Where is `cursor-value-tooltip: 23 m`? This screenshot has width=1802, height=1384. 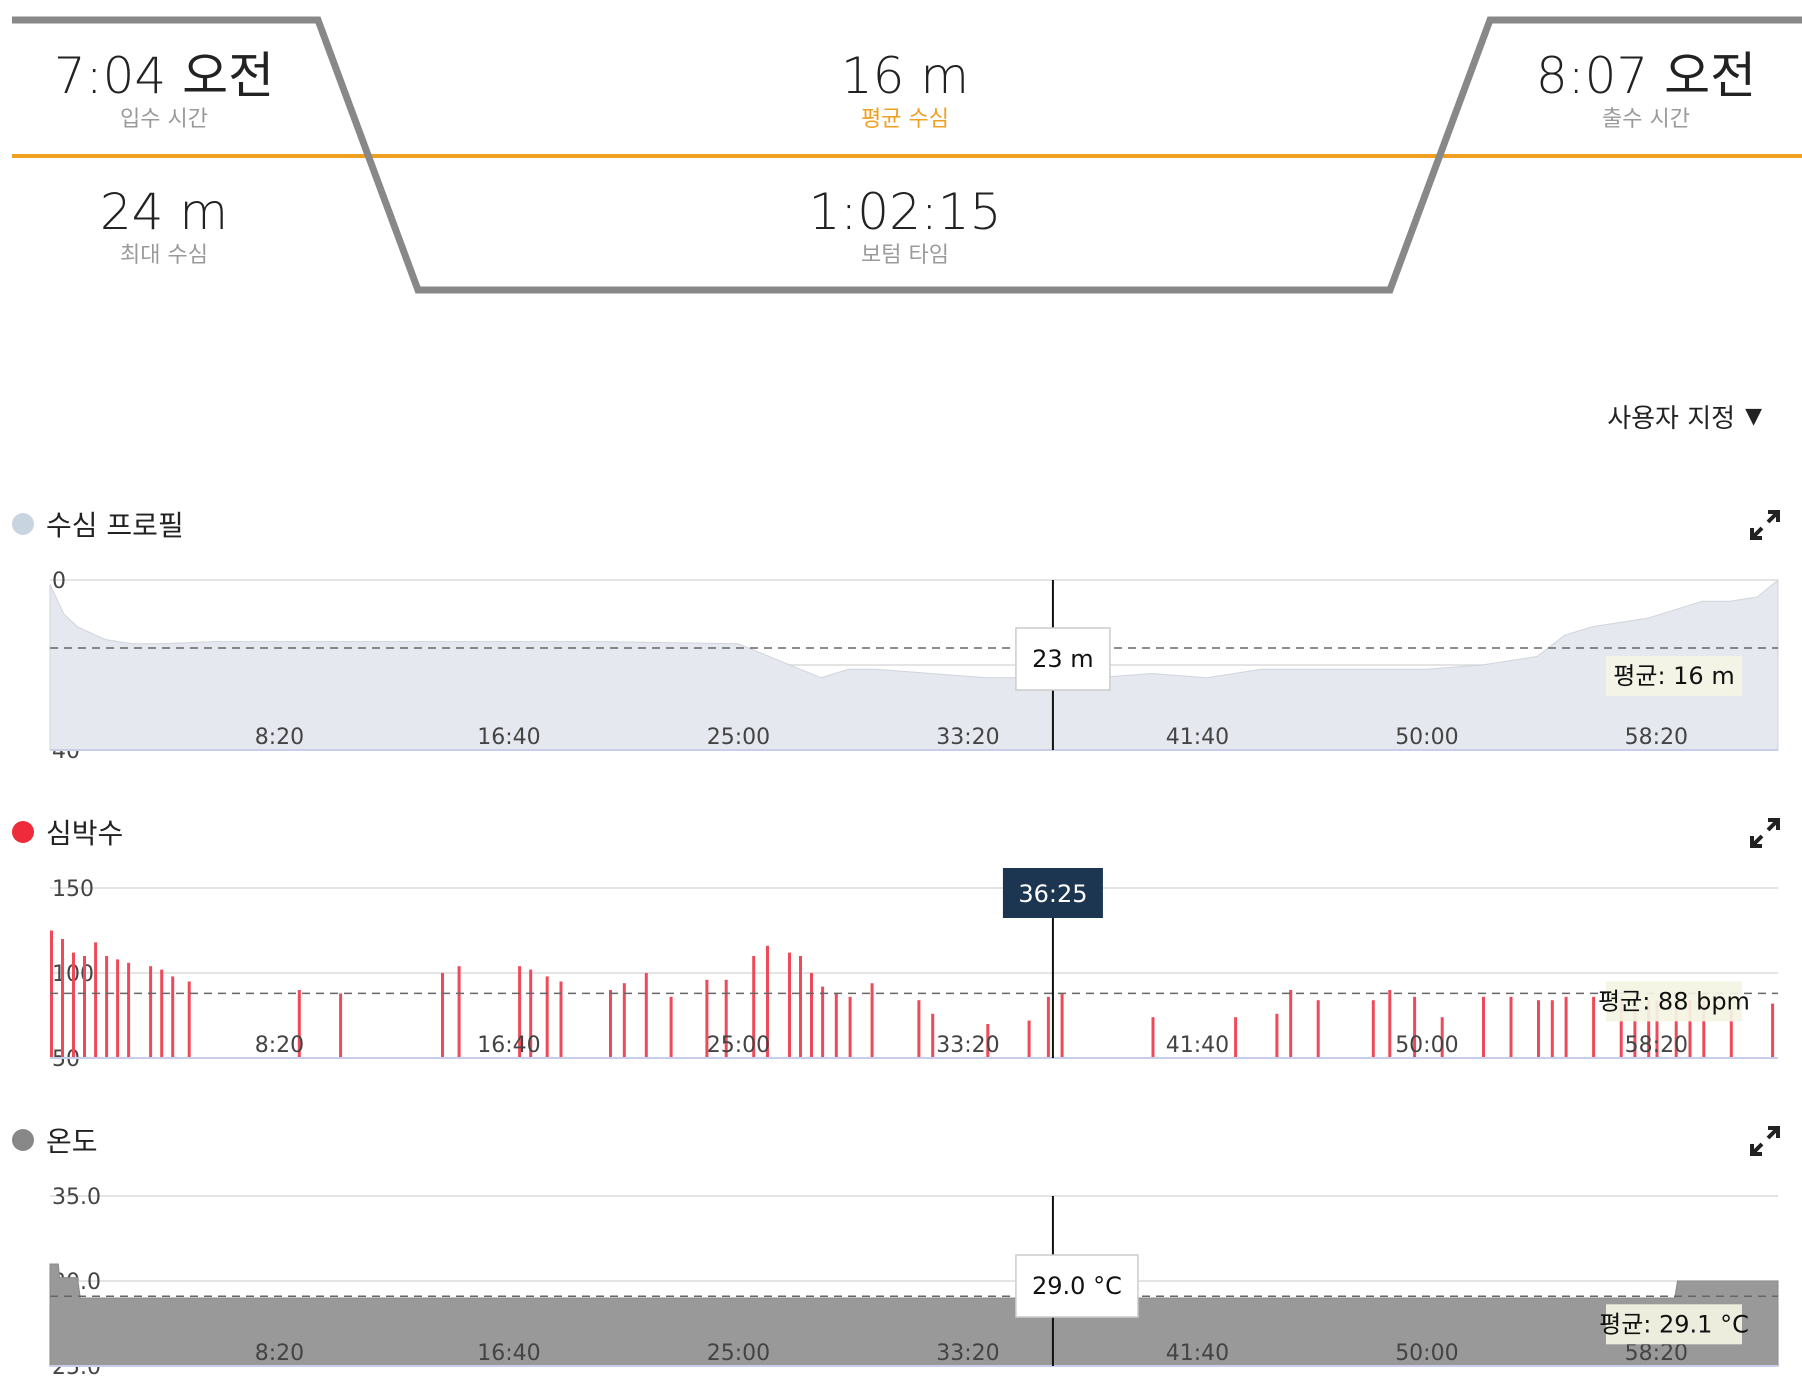 cursor-value-tooltip: 23 m is located at coordinates (1063, 659).